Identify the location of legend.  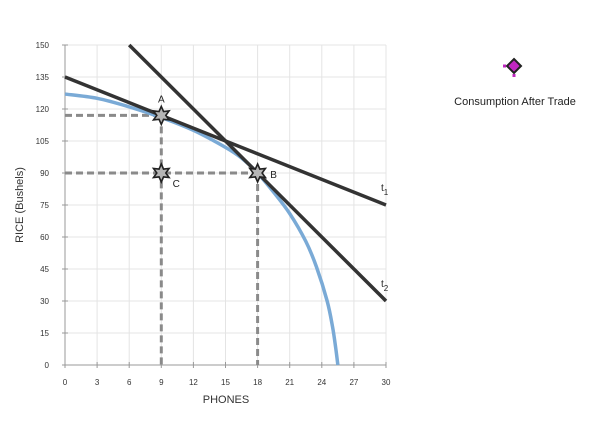
(513, 67).